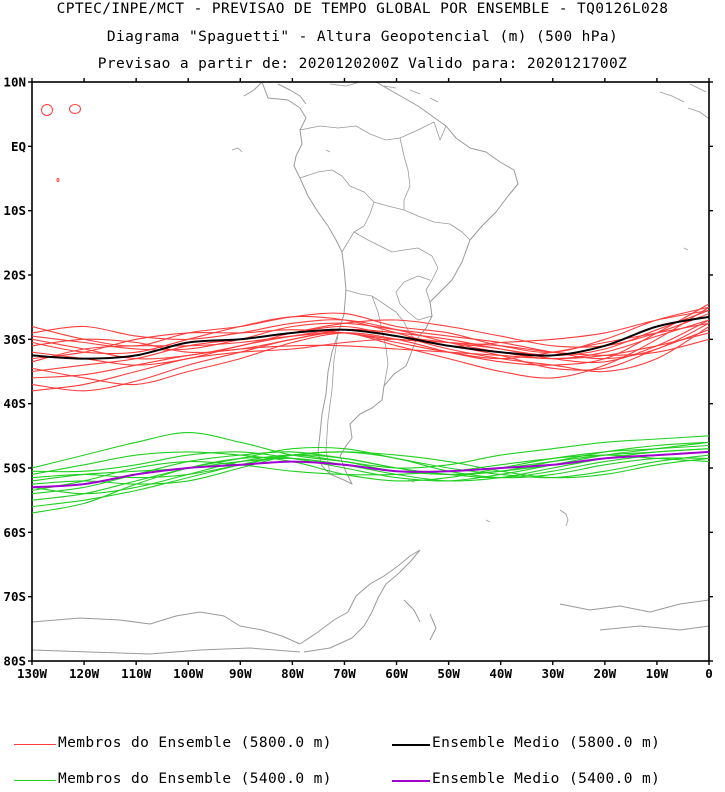  What do you see at coordinates (58, 180) in the screenshot?
I see `closed-contour-c` at bounding box center [58, 180].